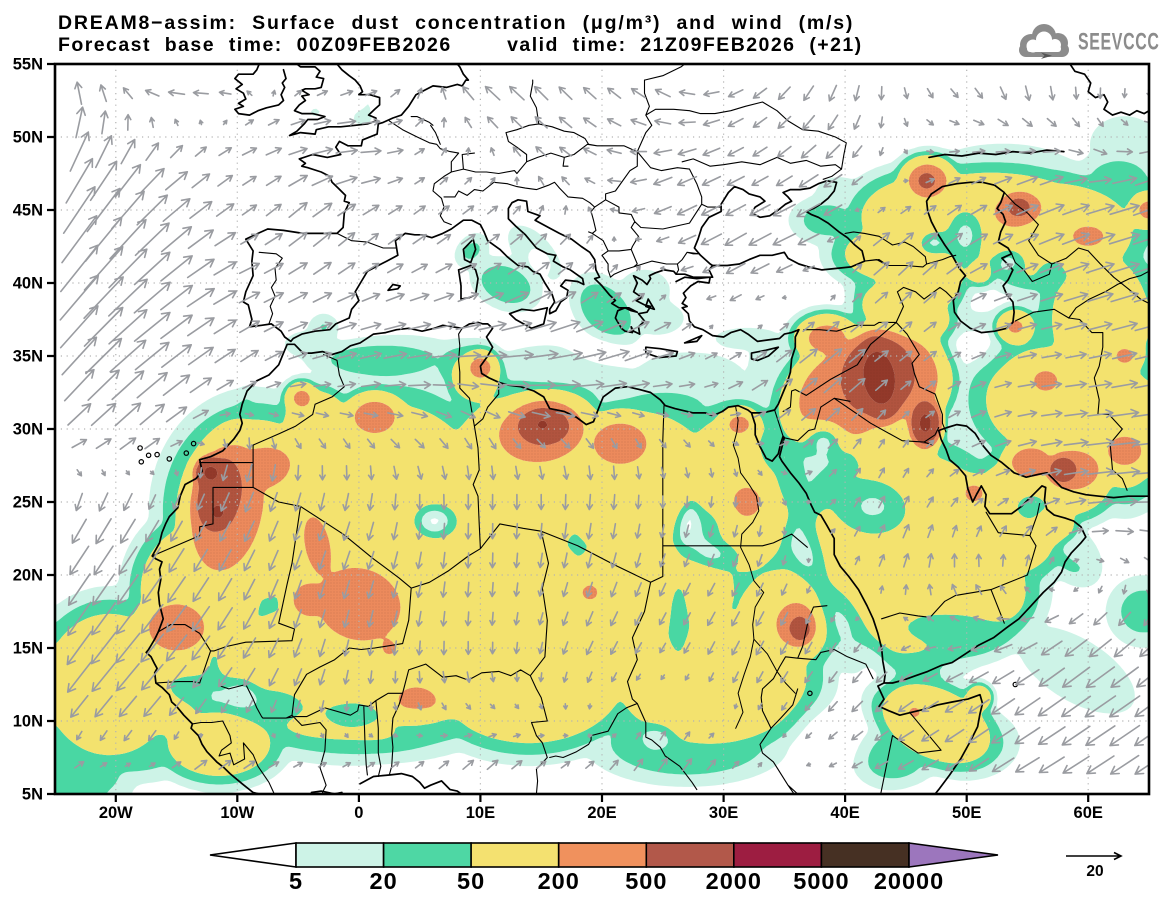  What do you see at coordinates (844, 813) in the screenshot?
I see `svg-text: 40E` at bounding box center [844, 813].